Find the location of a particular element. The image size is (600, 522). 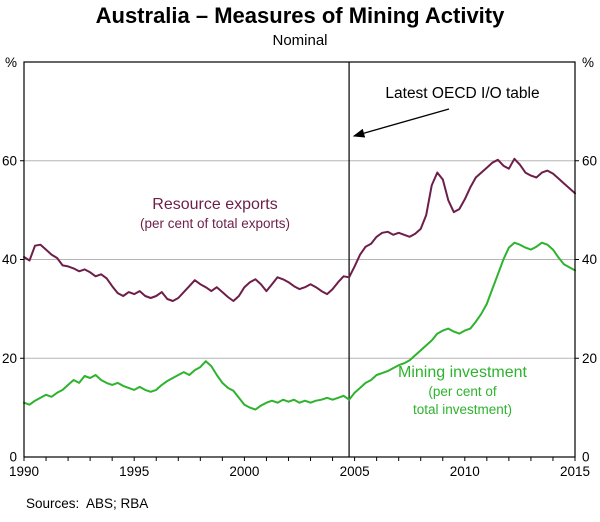

resource-exports-label-line2: (per cent of total exports) is located at coordinates (215, 223).